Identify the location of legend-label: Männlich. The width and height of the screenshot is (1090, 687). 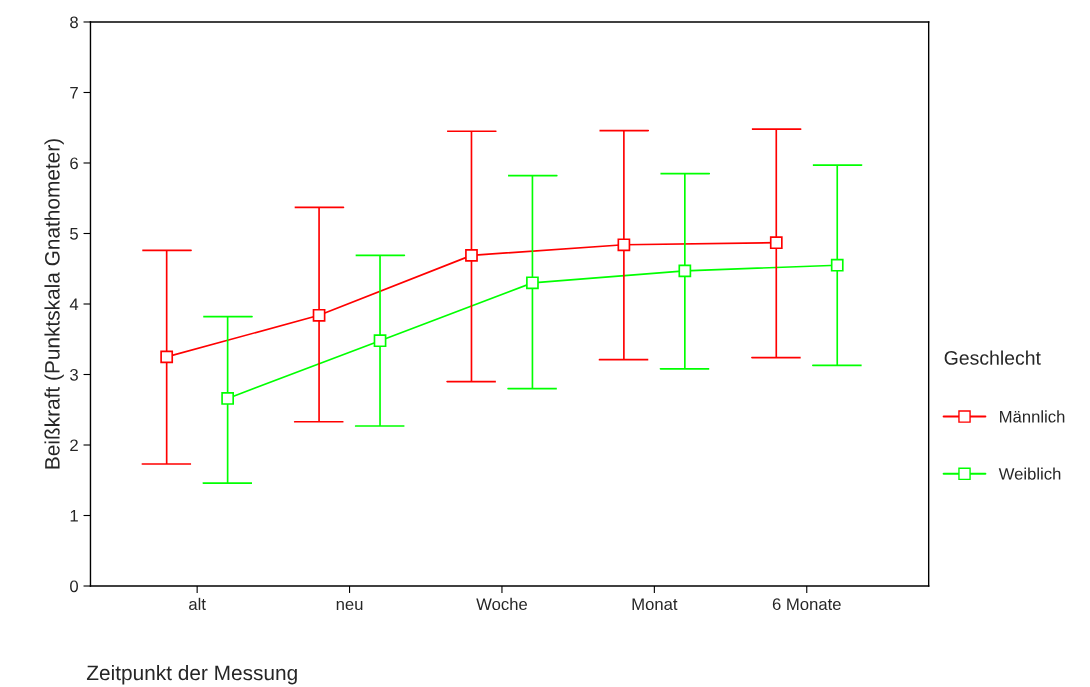
(1032, 416).